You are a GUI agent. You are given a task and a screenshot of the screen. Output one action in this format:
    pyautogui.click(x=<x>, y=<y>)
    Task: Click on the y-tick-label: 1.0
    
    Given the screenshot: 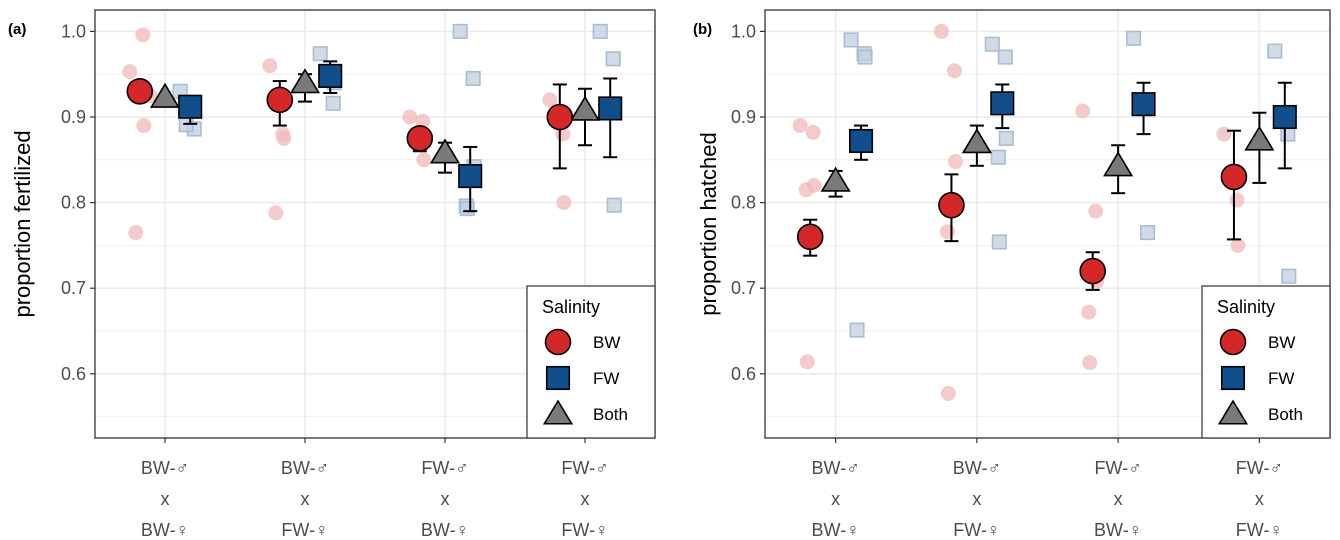 What is the action you would take?
    pyautogui.click(x=743, y=31)
    